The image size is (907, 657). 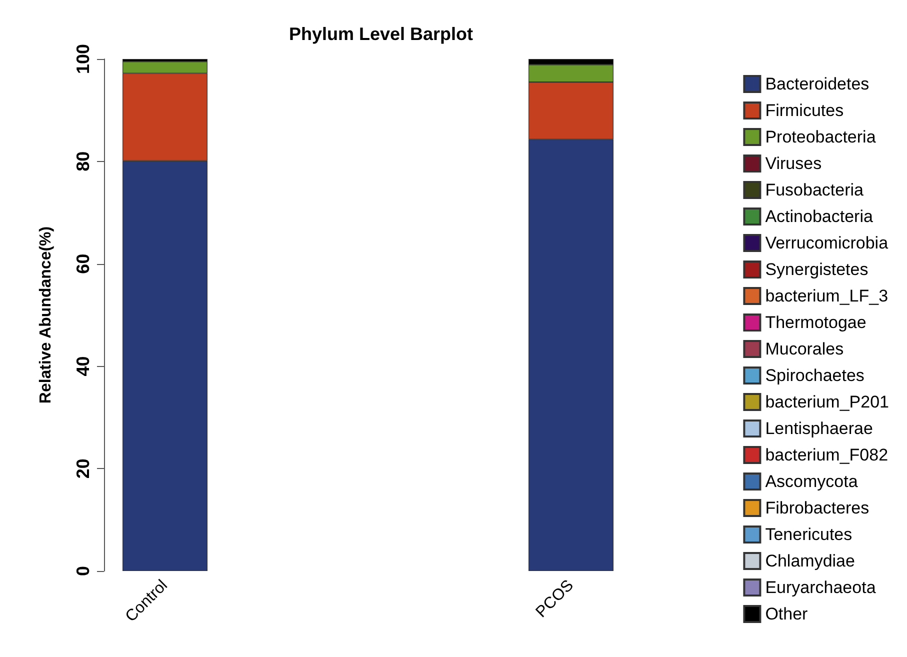 I want to click on legend-label: Mucorales, so click(x=804, y=349).